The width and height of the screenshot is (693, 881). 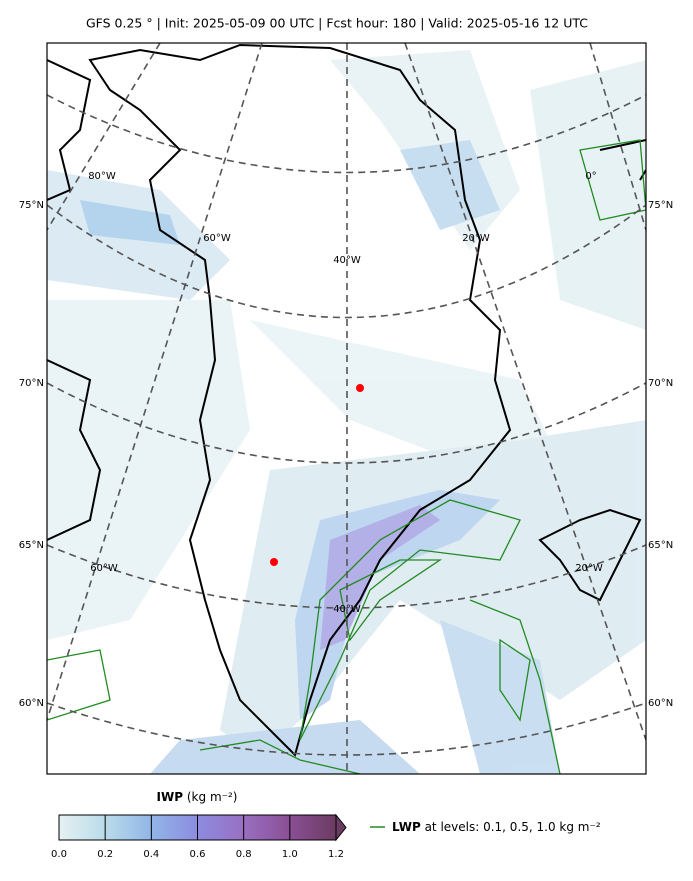 What do you see at coordinates (244, 854) in the screenshot?
I see `colorbar-tick-label: 0.8` at bounding box center [244, 854].